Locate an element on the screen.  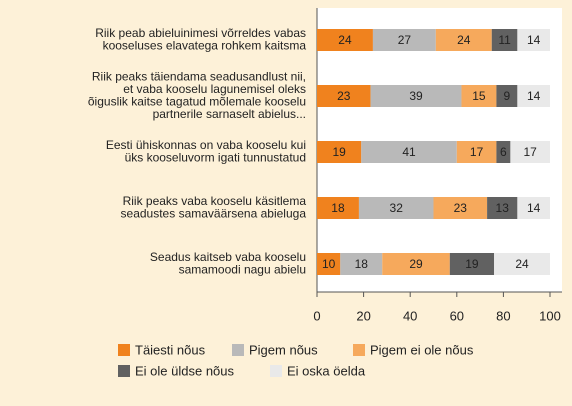
value-label: 9 is located at coordinates (507, 96).